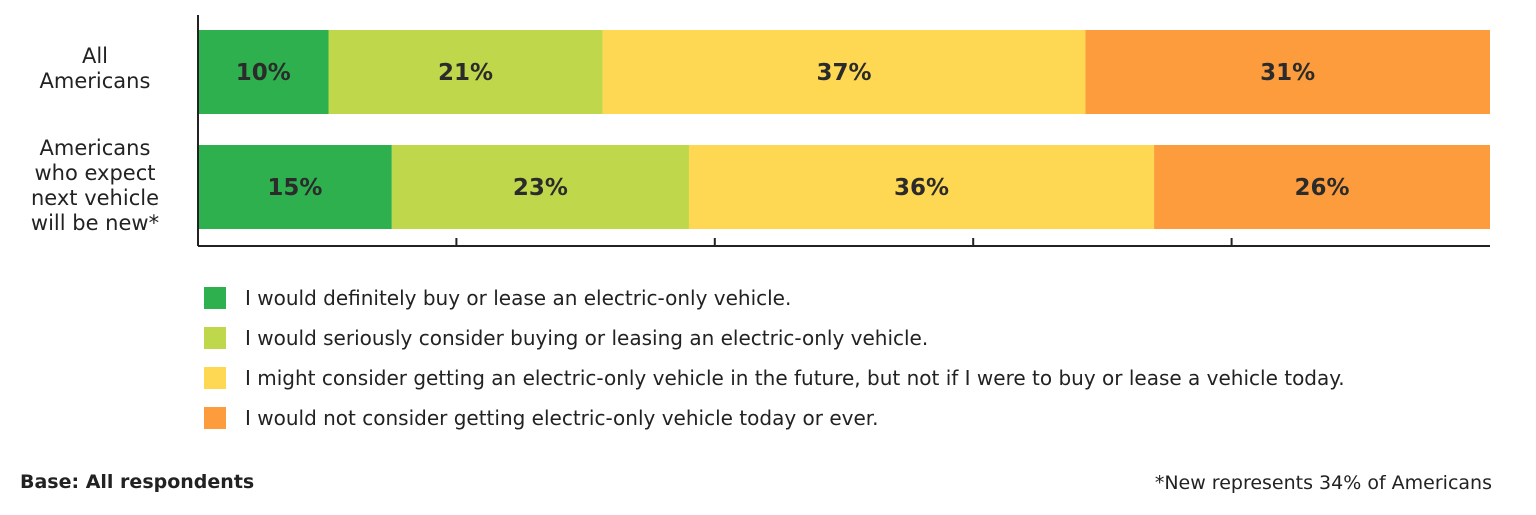 The height and width of the screenshot is (515, 1536). I want to click on data-label: 10%, so click(263, 73).